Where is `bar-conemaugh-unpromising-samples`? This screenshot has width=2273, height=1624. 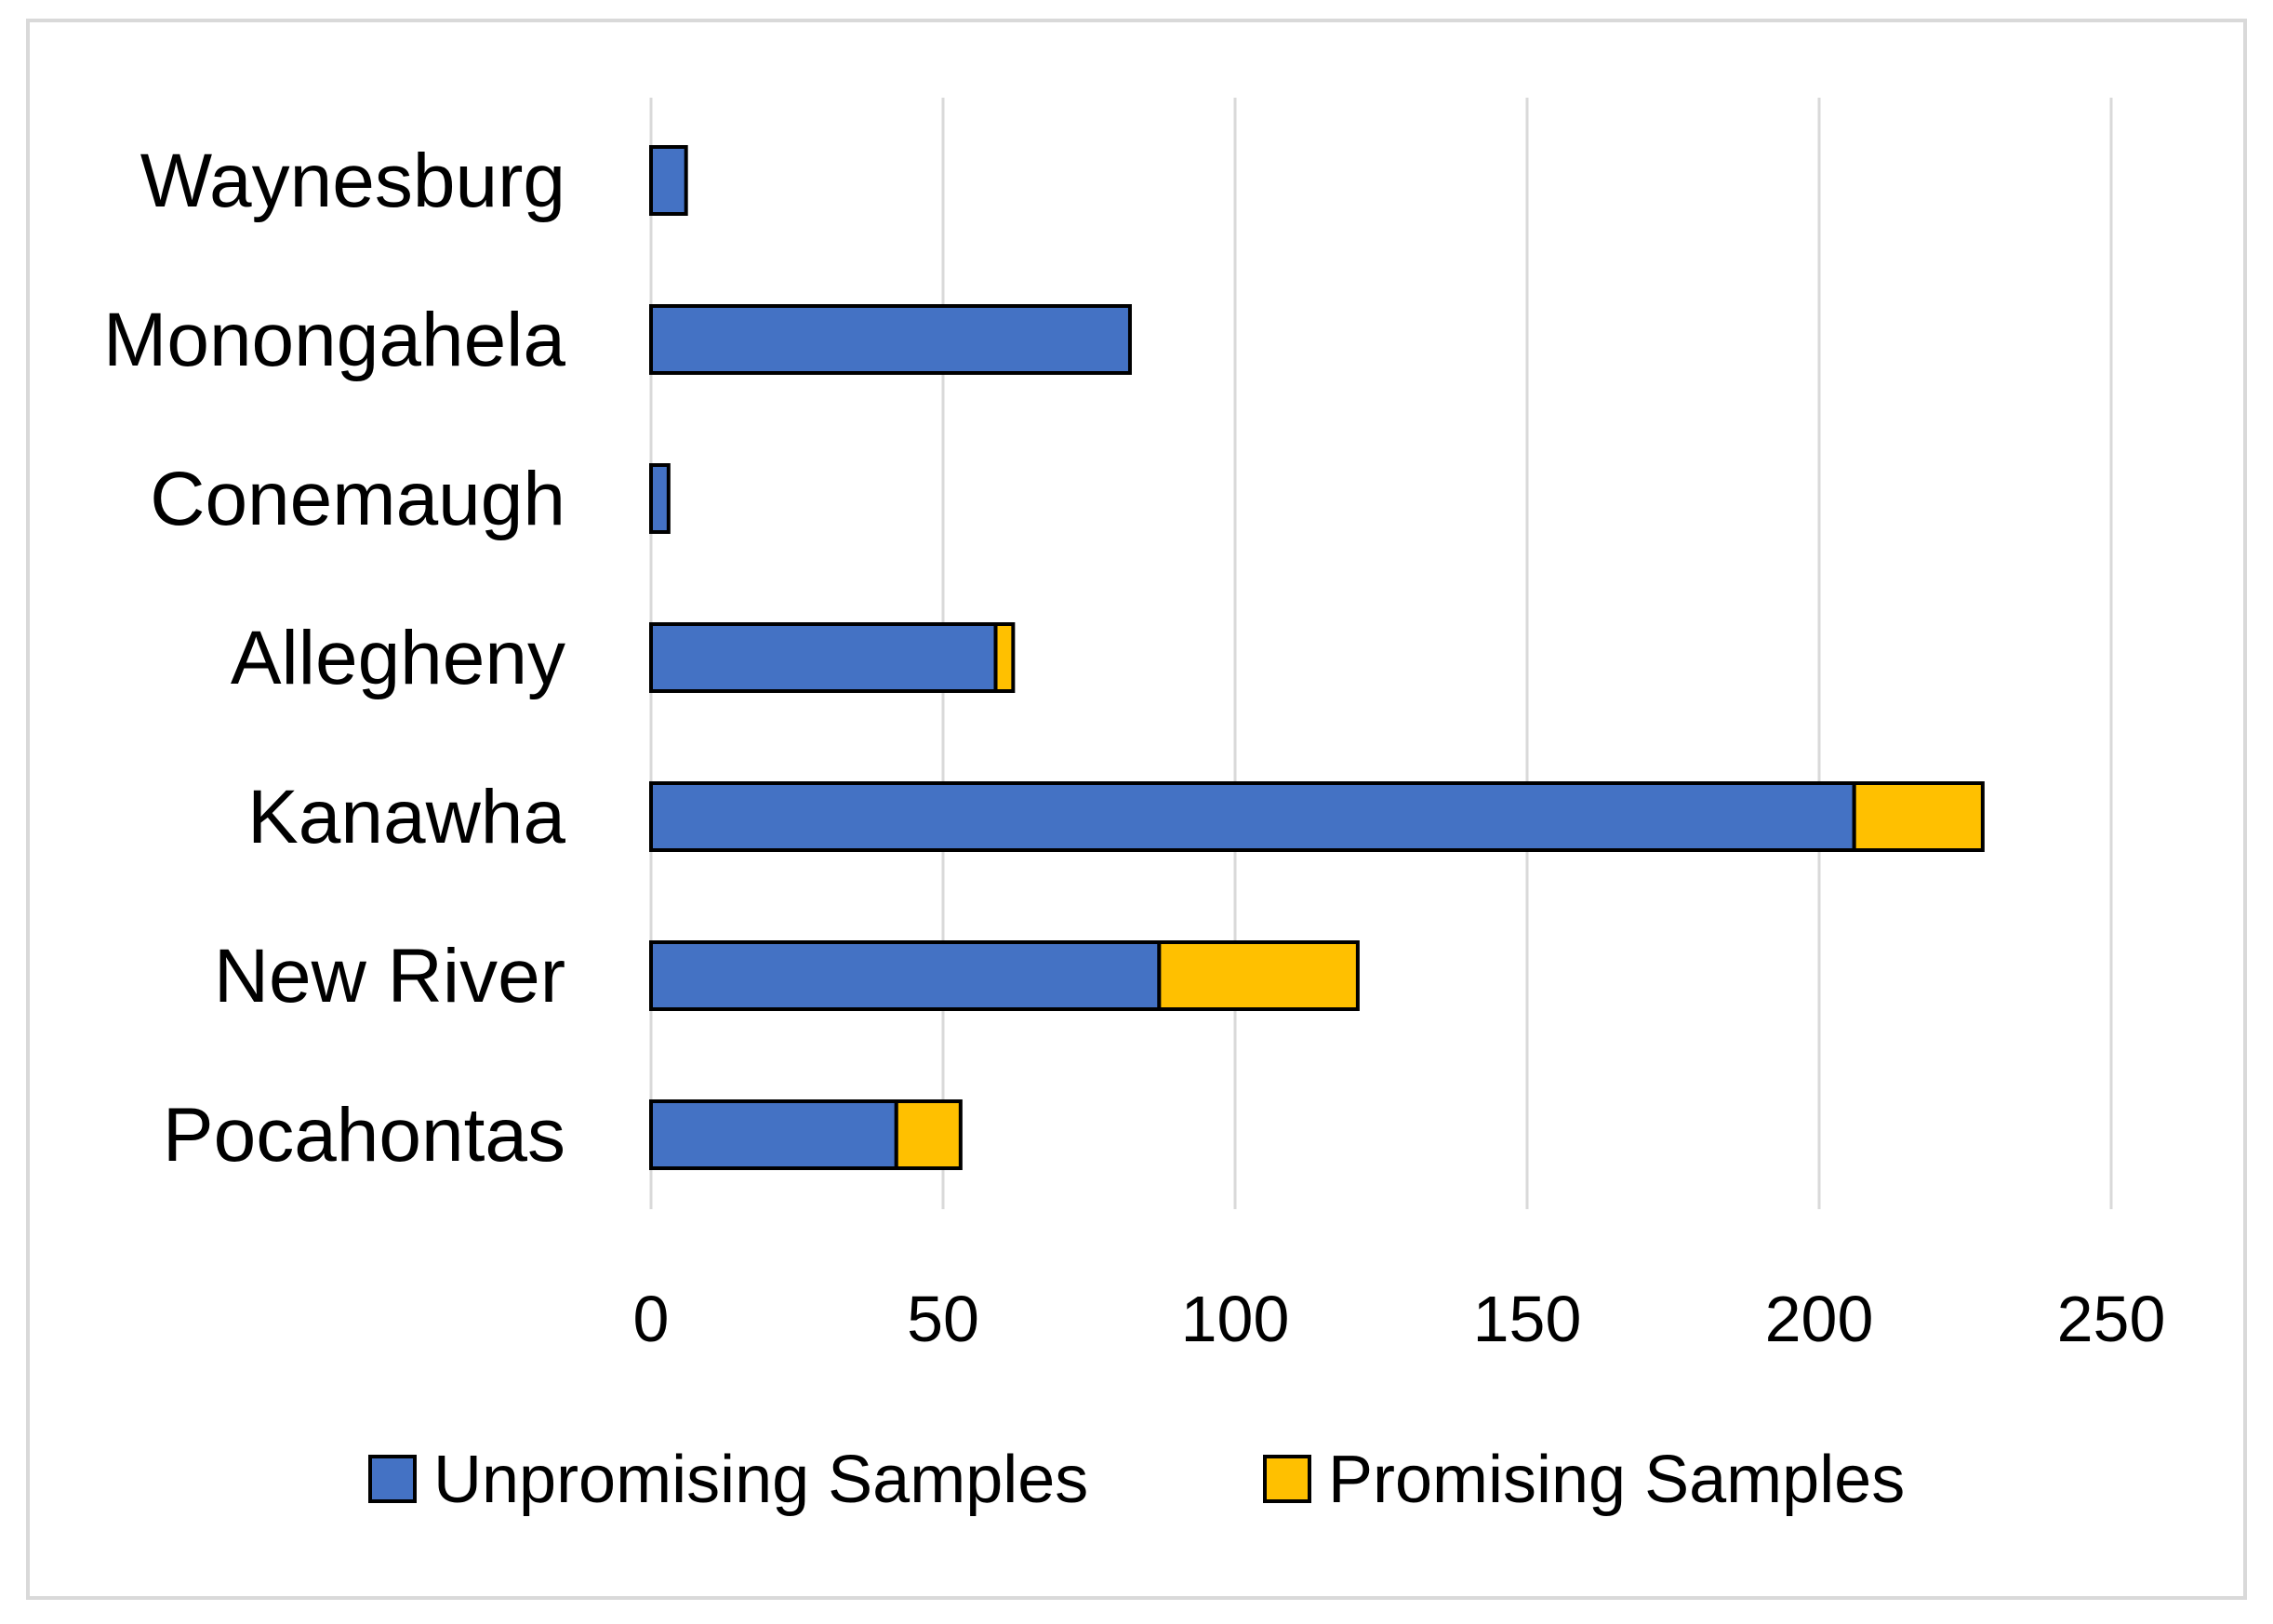
bar-conemaugh-unpromising-samples is located at coordinates (660, 499).